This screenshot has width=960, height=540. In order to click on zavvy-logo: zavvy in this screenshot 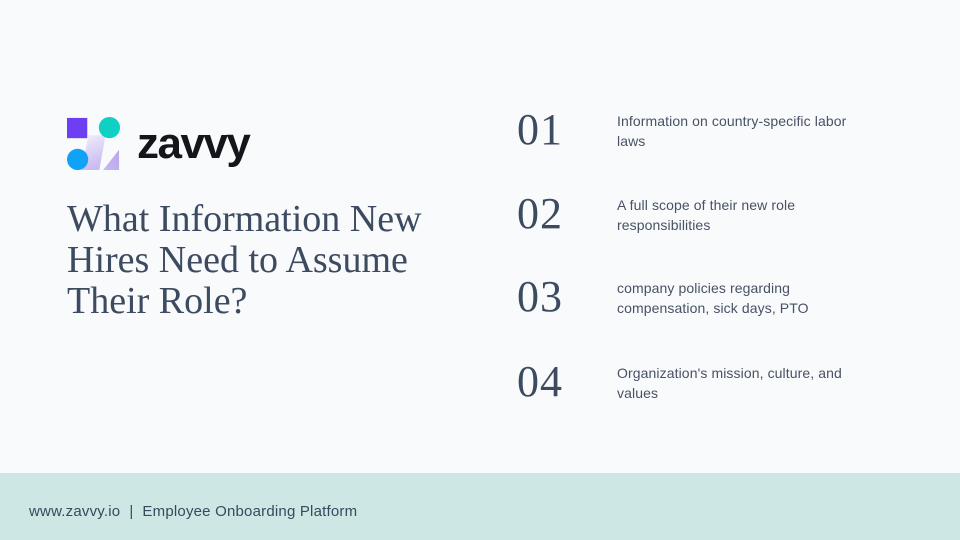, I will do `click(159, 143)`.